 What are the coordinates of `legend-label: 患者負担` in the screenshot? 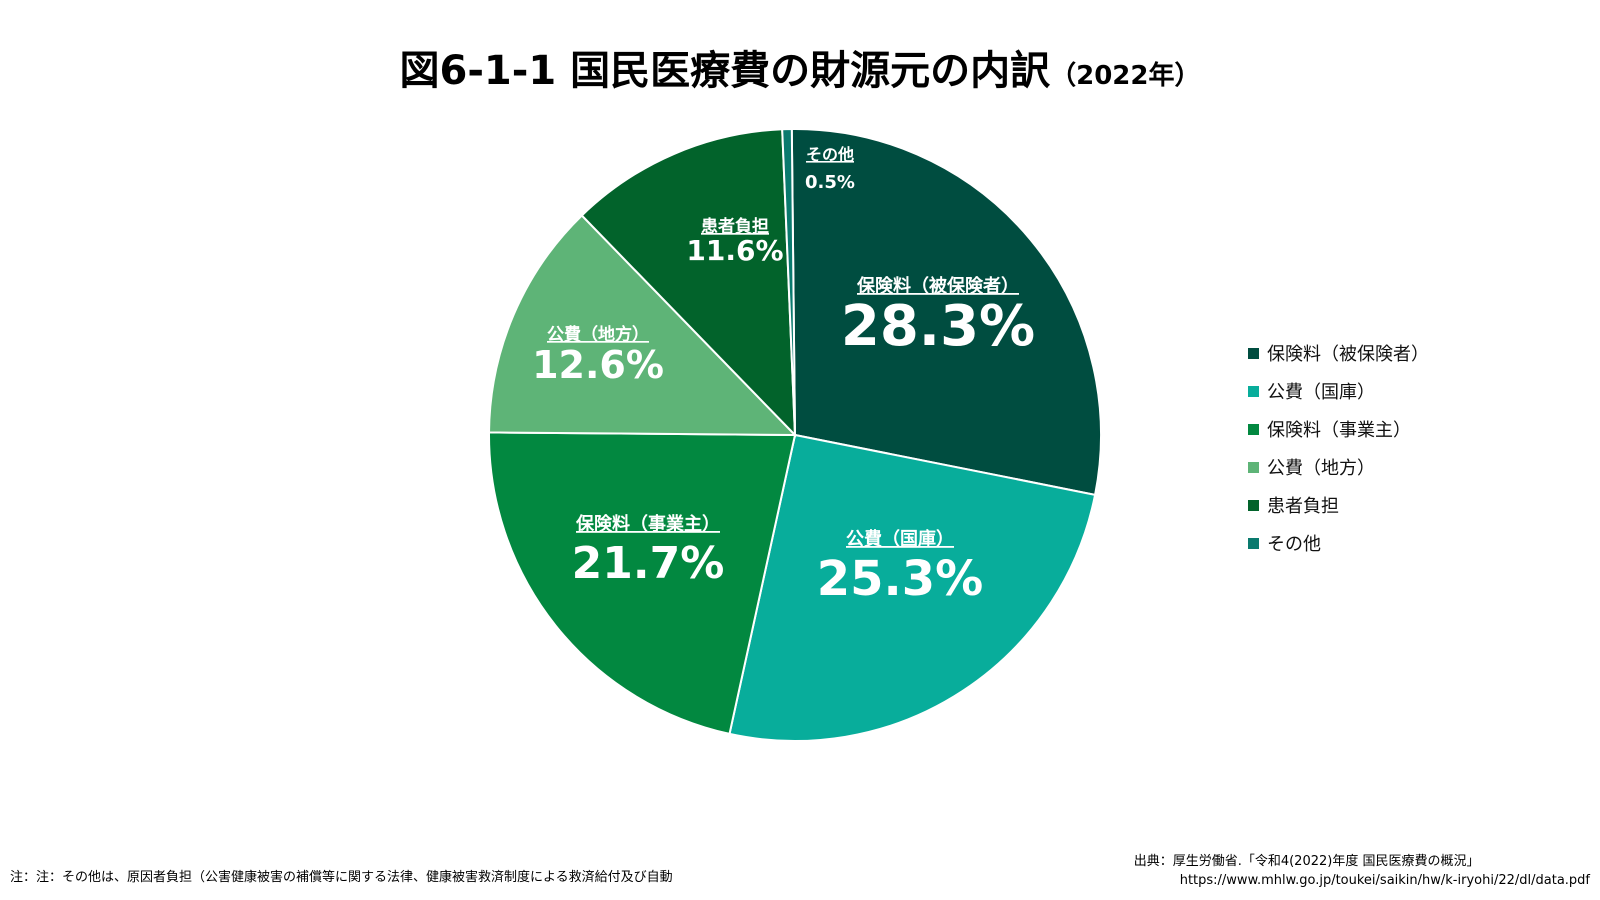 It's located at (1303, 506).